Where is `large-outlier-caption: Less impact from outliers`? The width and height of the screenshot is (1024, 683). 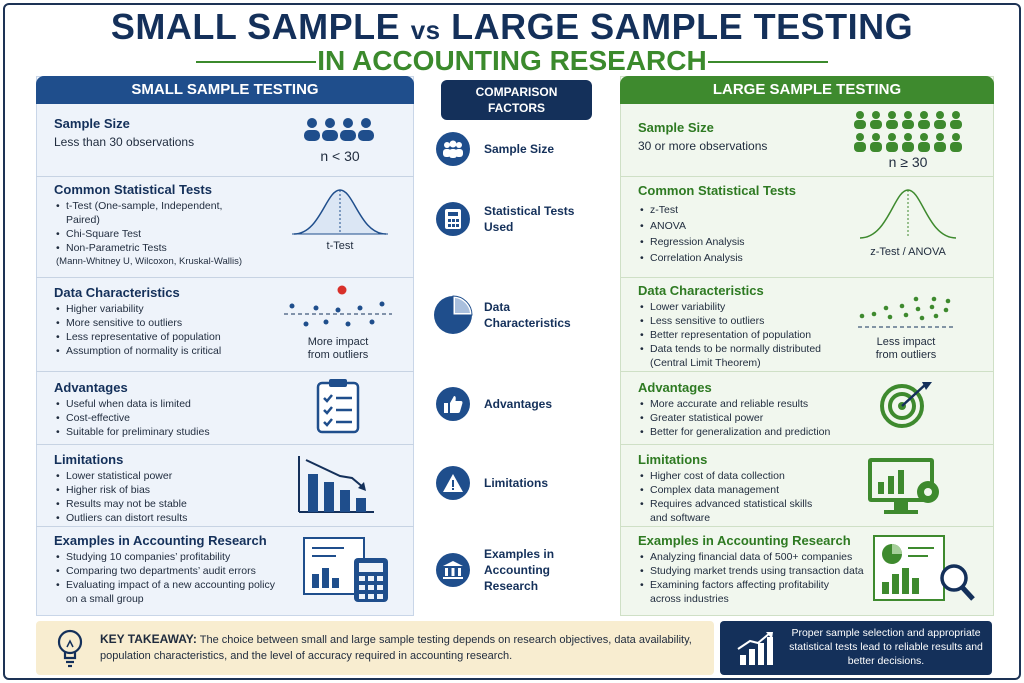
large-outlier-caption: Less impact from outliers is located at coordinates (906, 348).